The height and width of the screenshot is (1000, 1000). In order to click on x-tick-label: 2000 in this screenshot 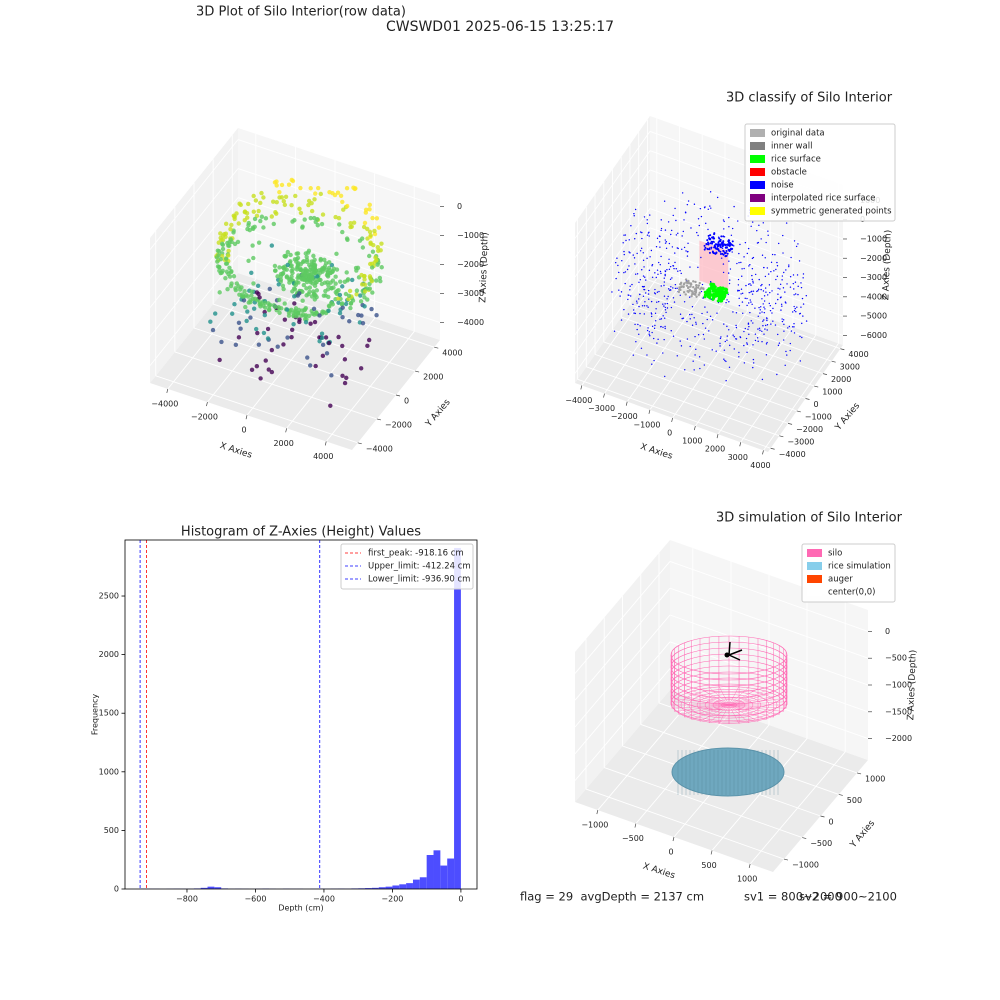, I will do `click(715, 449)`.